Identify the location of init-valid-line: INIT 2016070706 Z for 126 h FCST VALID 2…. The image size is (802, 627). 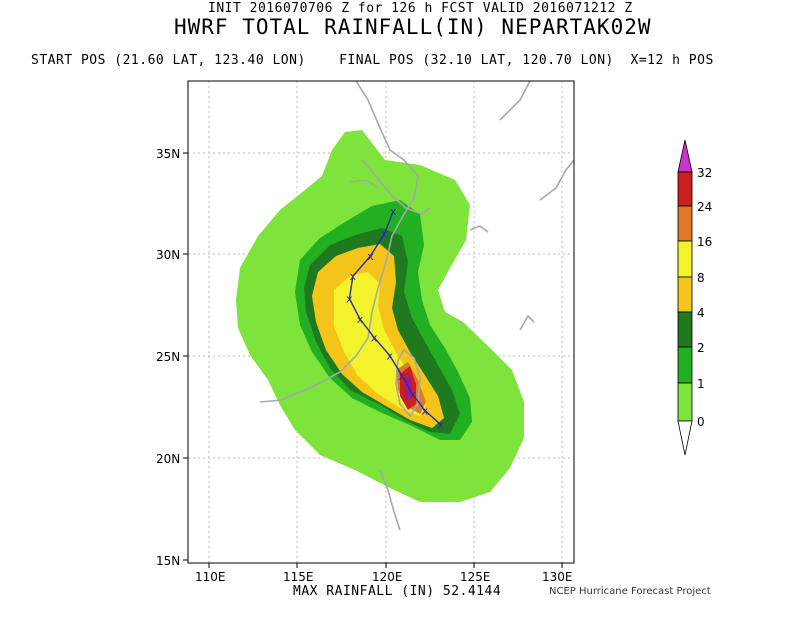
(420, 8).